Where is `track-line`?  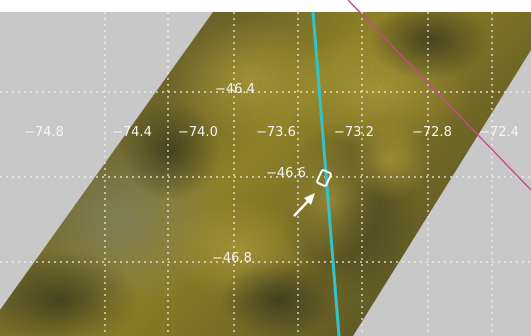 track-line is located at coordinates (326, 173).